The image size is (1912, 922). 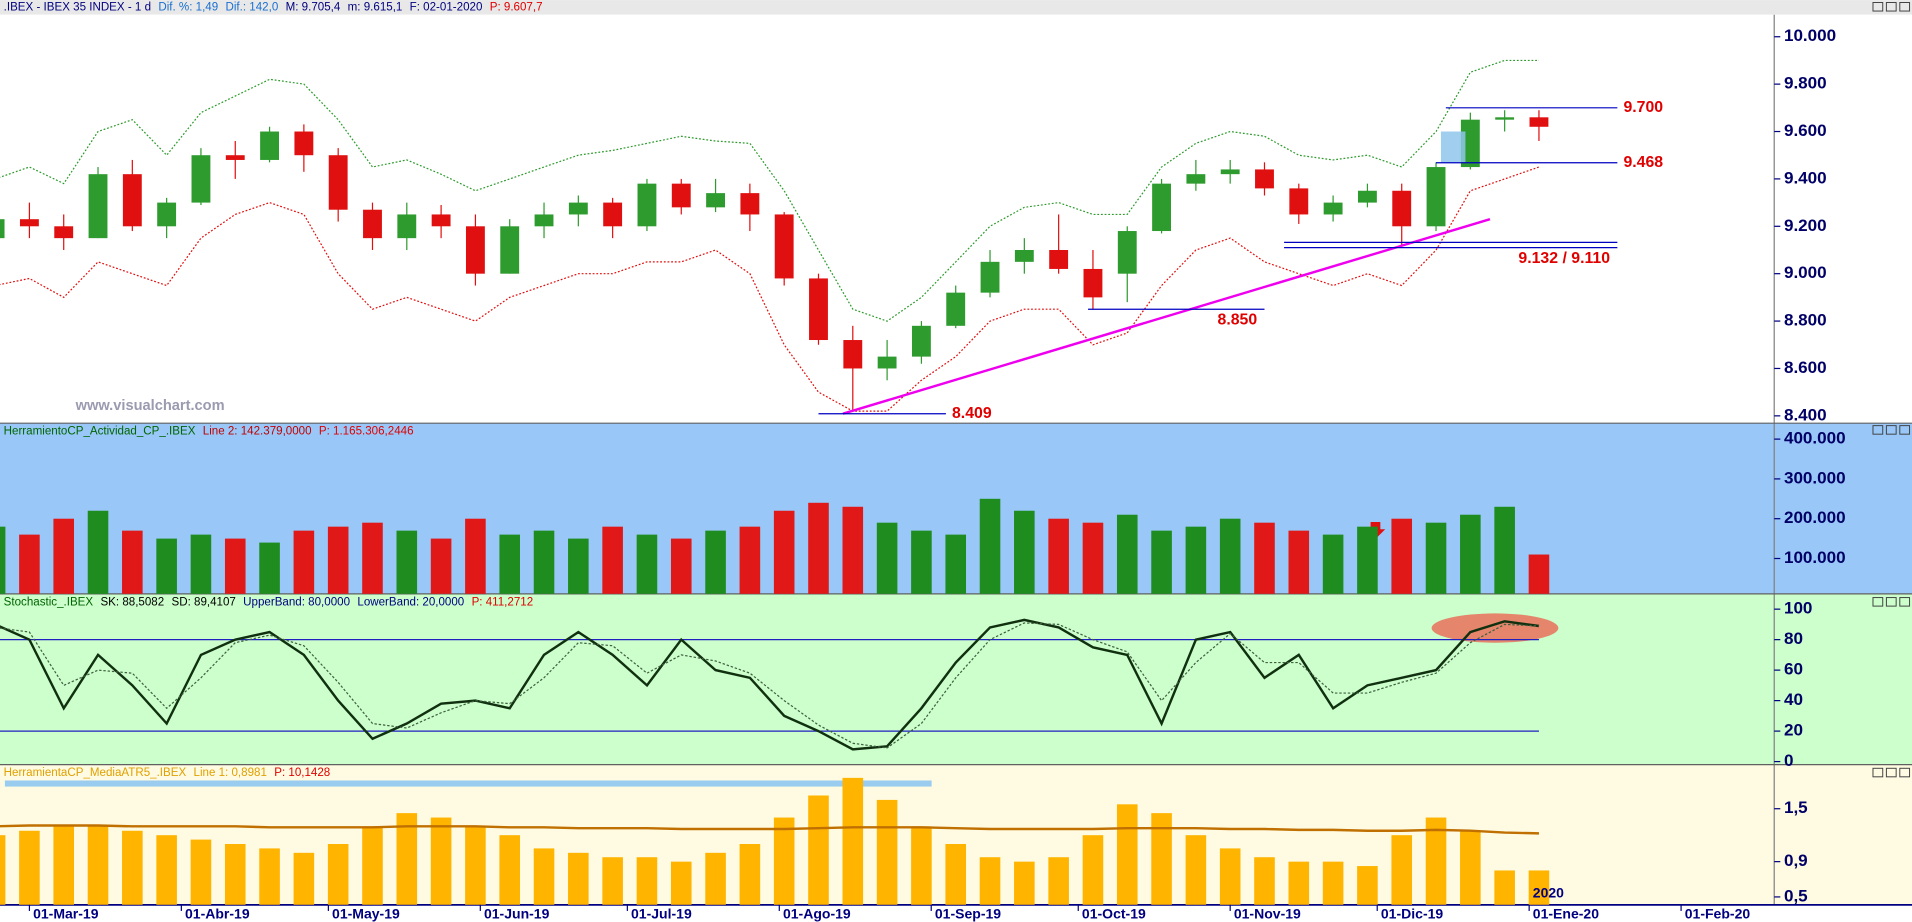 What do you see at coordinates (150, 406) in the screenshot?
I see `watermark: www.visualchart.com` at bounding box center [150, 406].